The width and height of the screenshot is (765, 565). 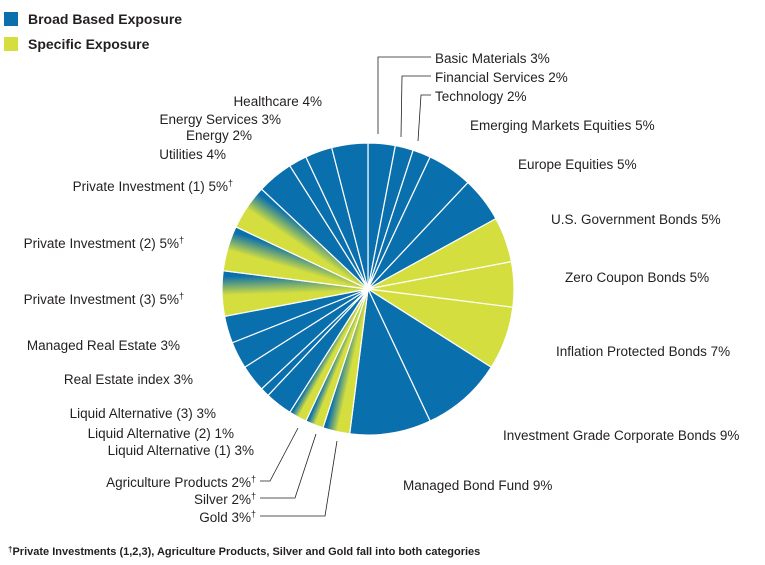 What do you see at coordinates (577, 164) in the screenshot?
I see `label-europe-equities: Europe Equities 5%` at bounding box center [577, 164].